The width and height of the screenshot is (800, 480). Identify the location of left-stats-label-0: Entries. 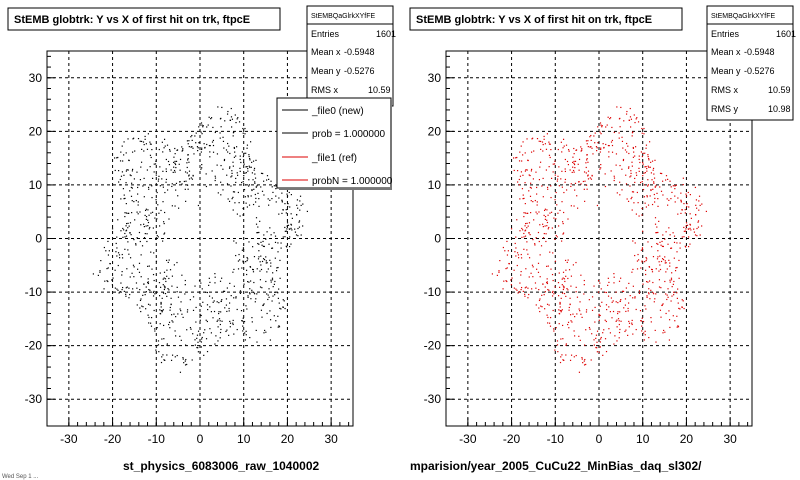
(325, 34).